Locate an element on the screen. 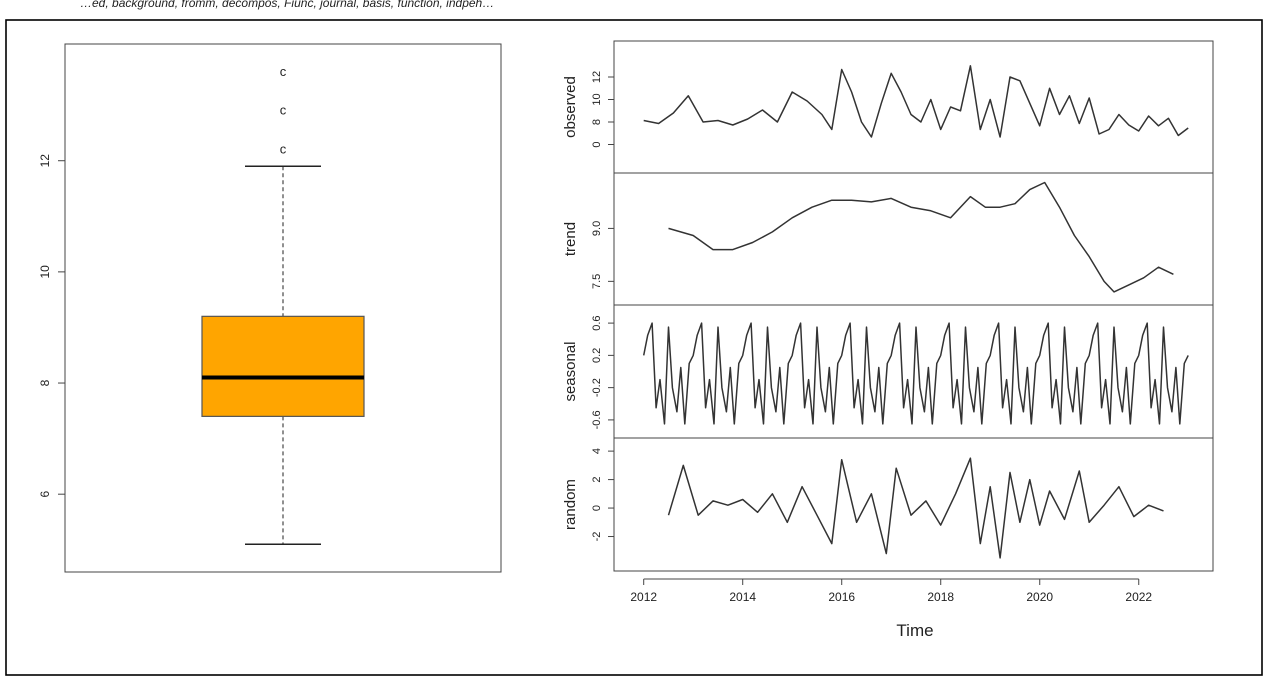 Image resolution: width=1269 pixels, height=678 pixels. panel-seasonal-y-tick-label-1: -0.2 is located at coordinates (597, 387).